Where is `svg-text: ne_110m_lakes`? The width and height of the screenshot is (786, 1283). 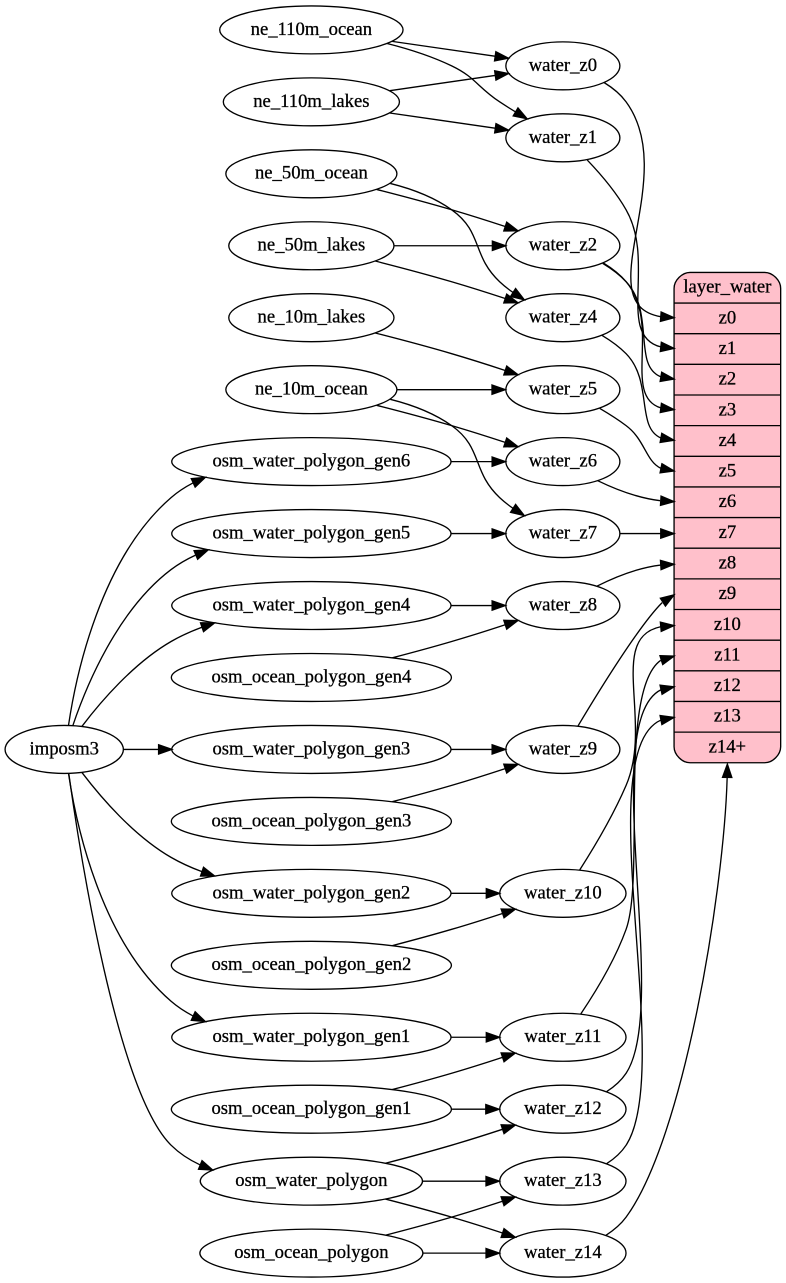 svg-text: ne_110m_lakes is located at coordinates (311, 101).